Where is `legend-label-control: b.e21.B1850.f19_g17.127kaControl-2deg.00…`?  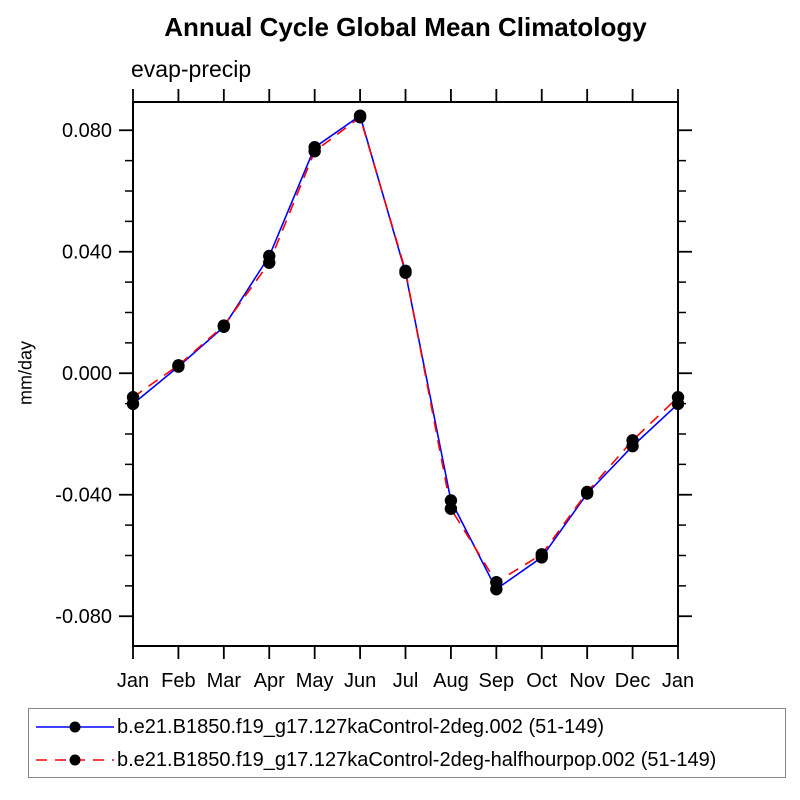 legend-label-control: b.e21.B1850.f19_g17.127kaControl-2deg.00… is located at coordinates (361, 726).